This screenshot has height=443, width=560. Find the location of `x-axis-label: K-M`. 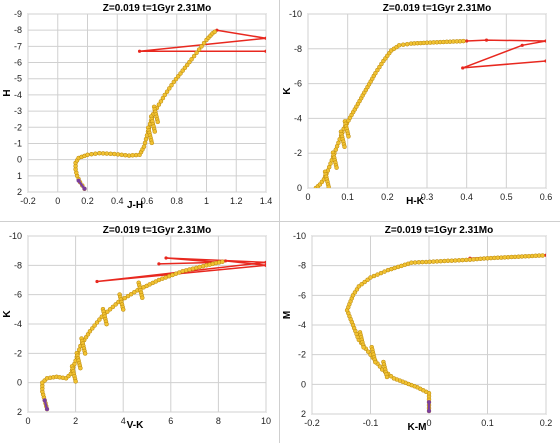

x-axis-label: K-M is located at coordinates (417, 427).